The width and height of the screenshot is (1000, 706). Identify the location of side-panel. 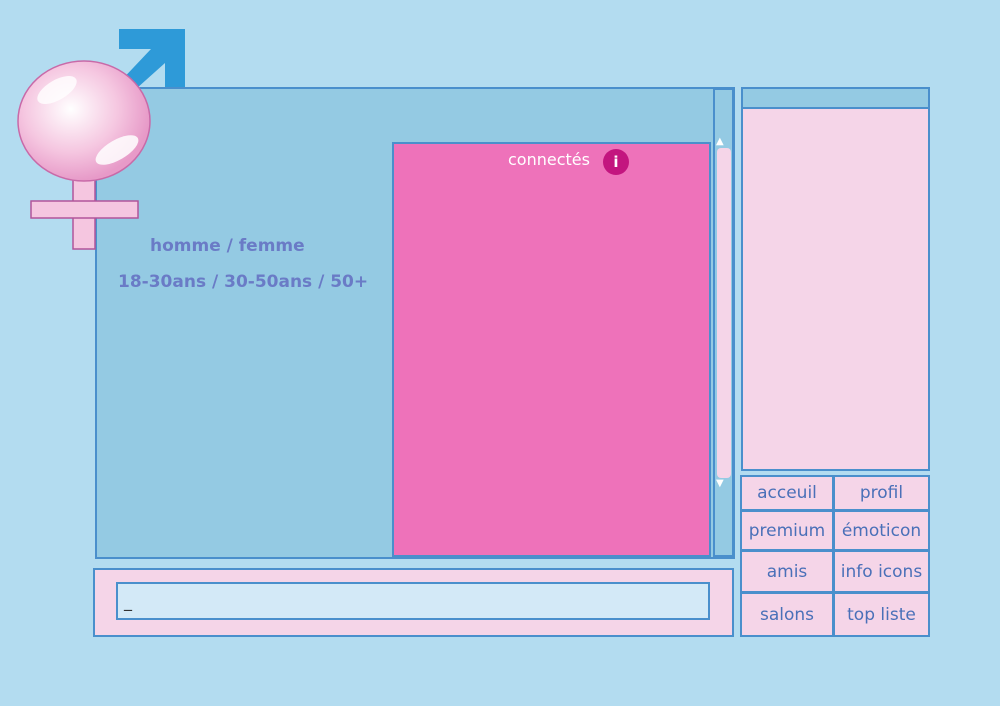
(835, 279).